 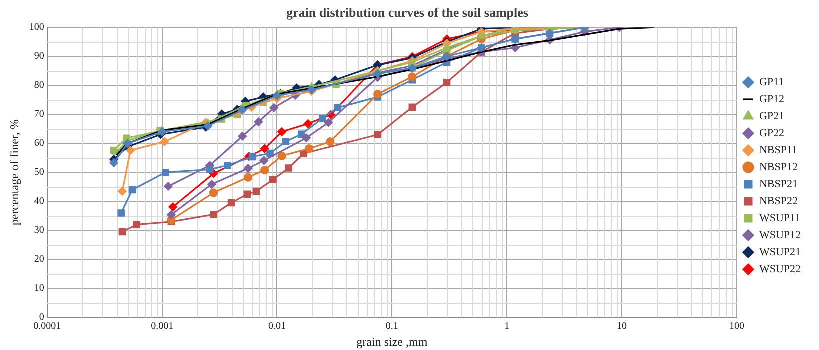 I want to click on x-tick-label: 0.0001, so click(x=48, y=326).